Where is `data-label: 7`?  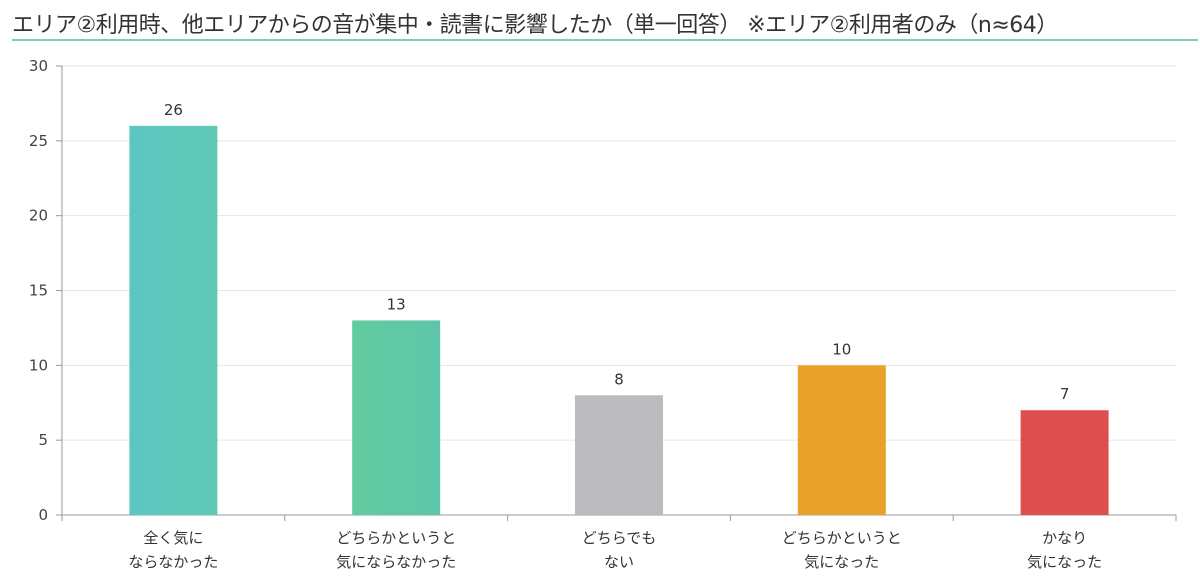 data-label: 7 is located at coordinates (1065, 394).